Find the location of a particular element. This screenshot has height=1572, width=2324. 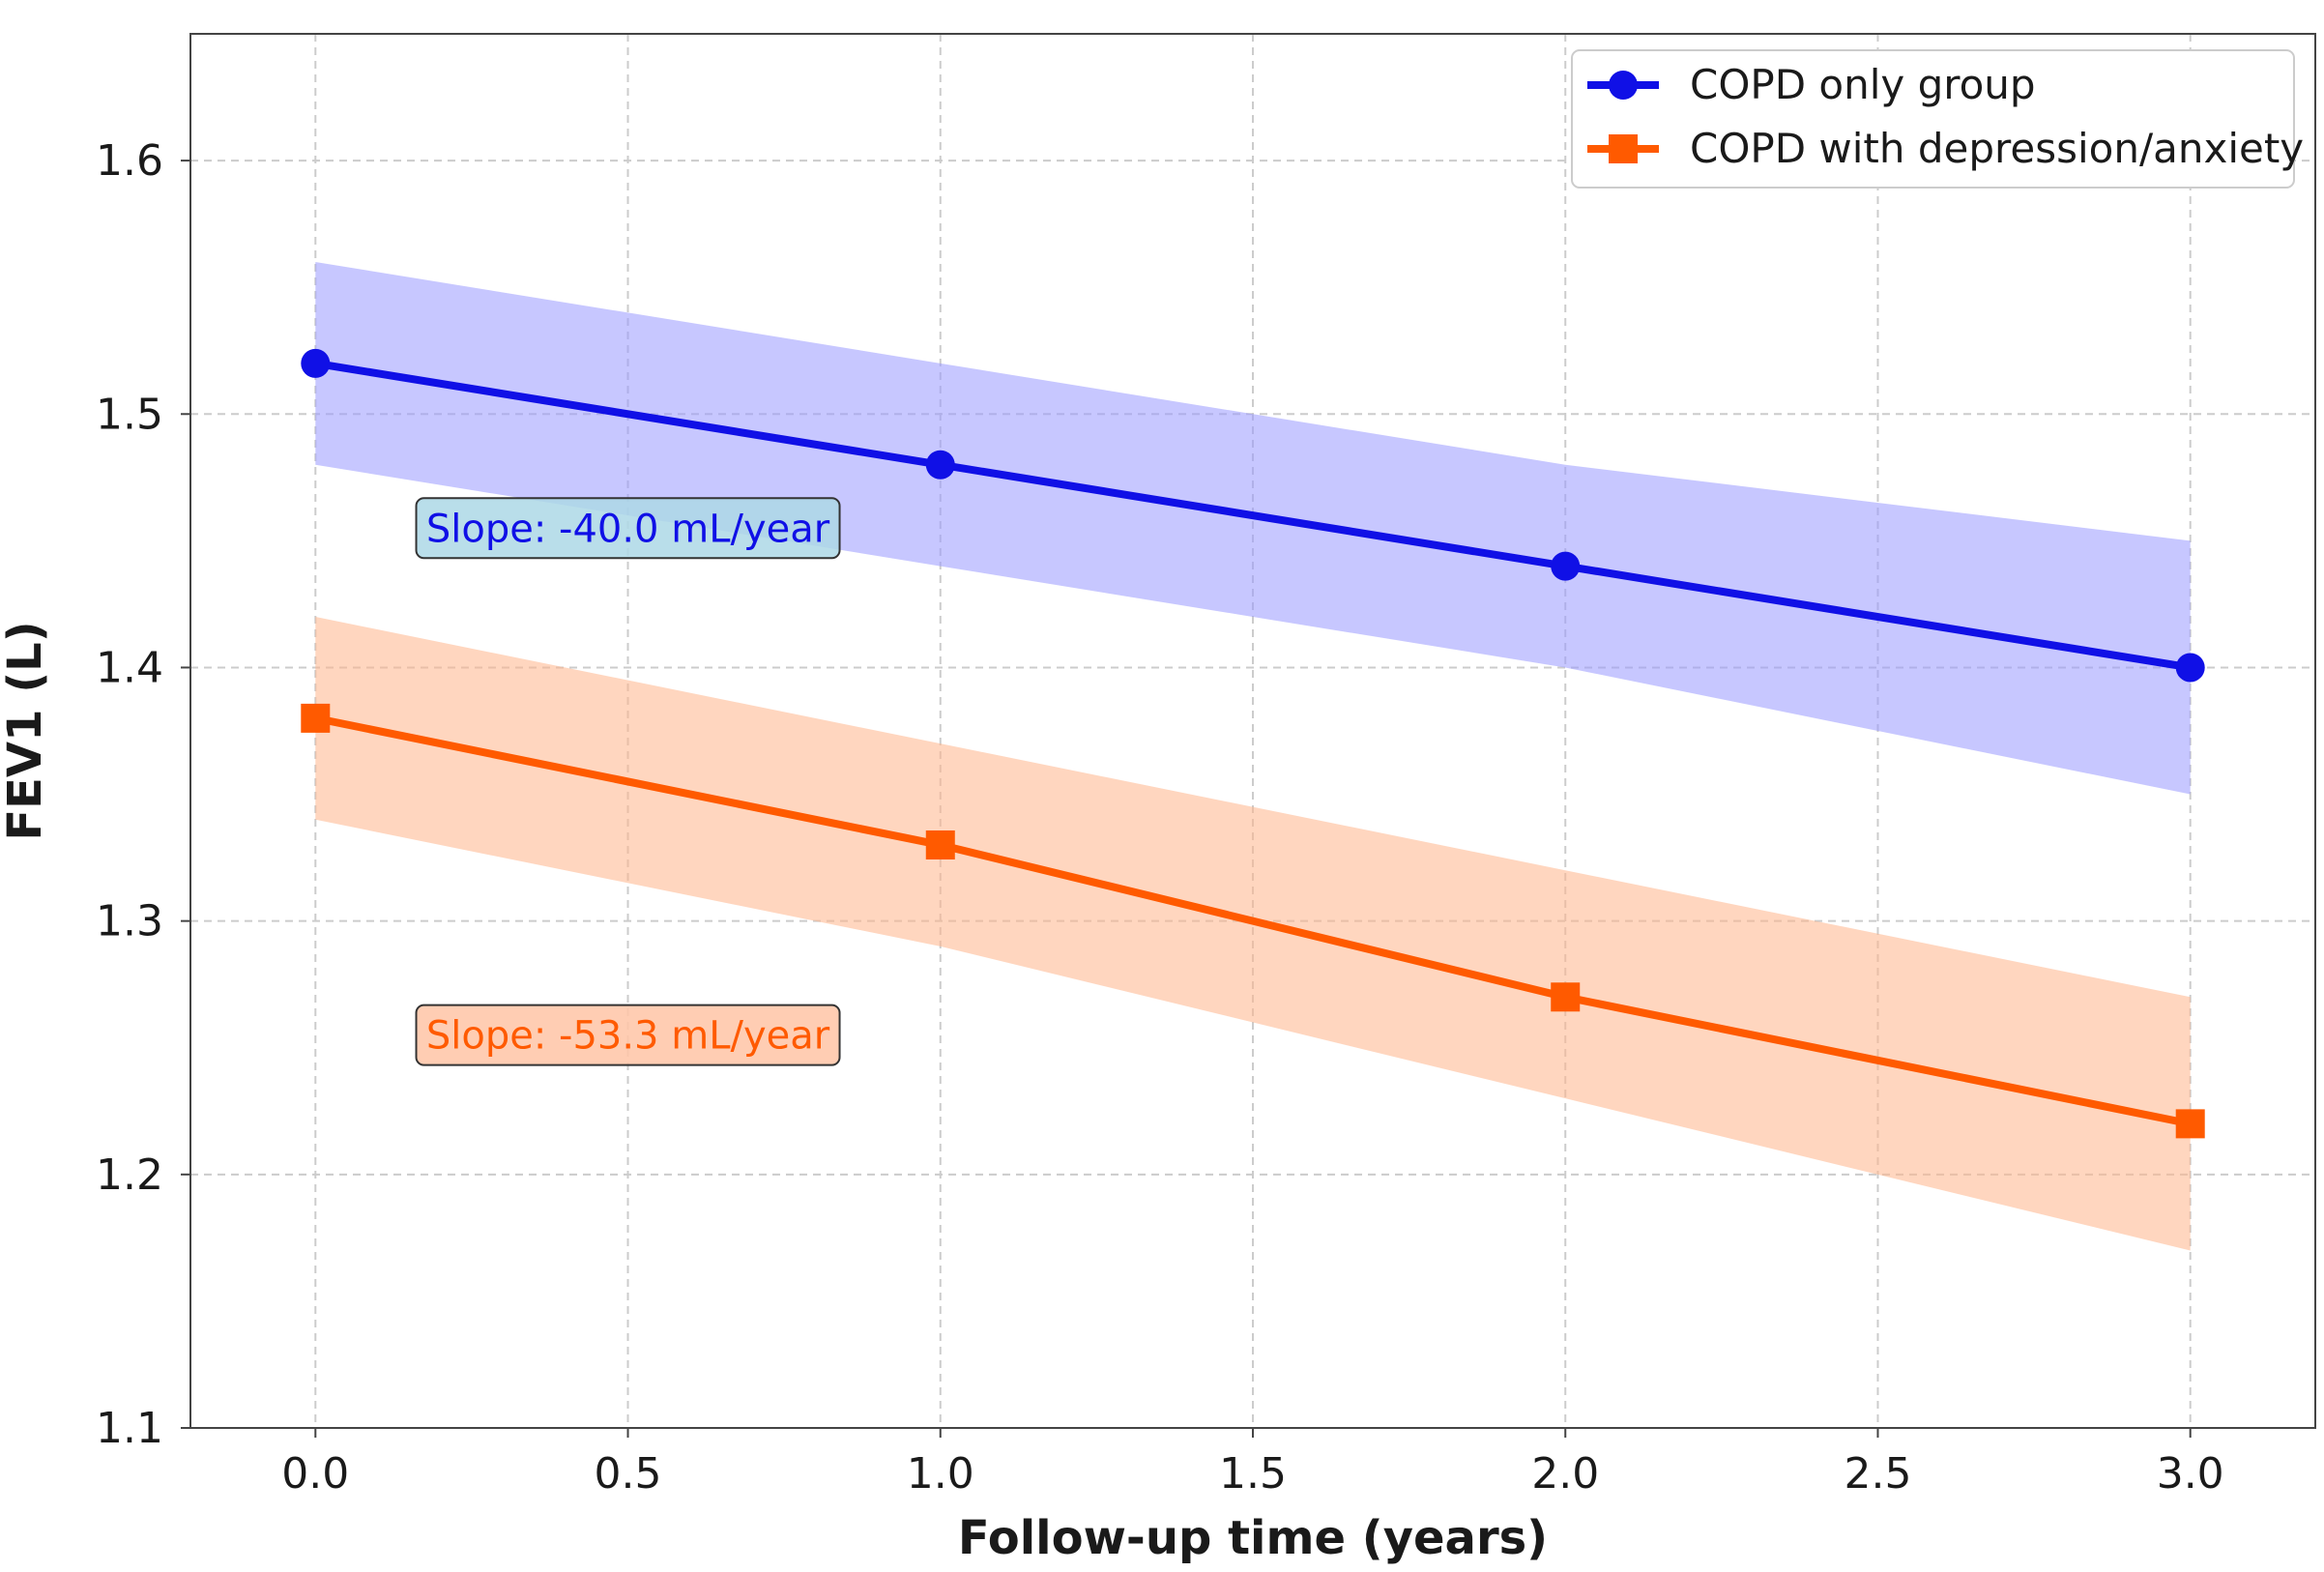

y-tick-label: 1.1 is located at coordinates (129, 1428).